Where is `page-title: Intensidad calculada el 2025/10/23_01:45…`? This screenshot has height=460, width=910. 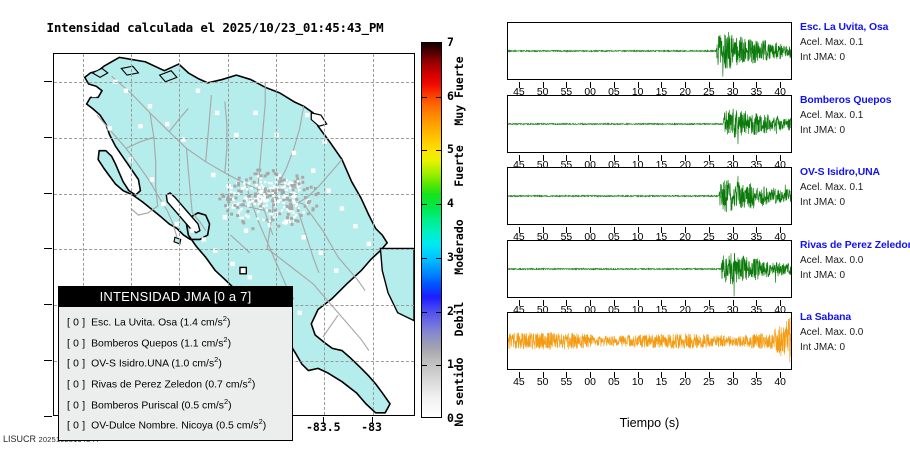
page-title: Intensidad calculada el 2025/10/23_01:45… is located at coordinates (215, 27).